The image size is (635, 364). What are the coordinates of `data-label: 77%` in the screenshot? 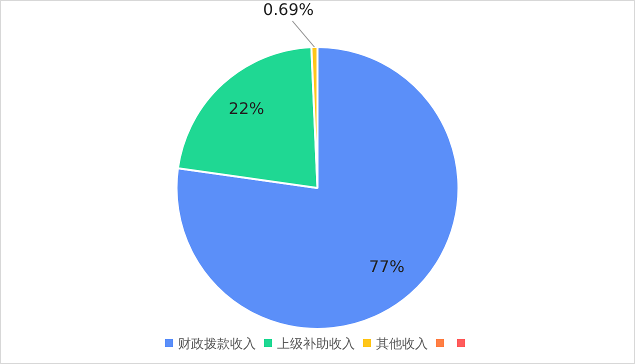 It's located at (387, 266).